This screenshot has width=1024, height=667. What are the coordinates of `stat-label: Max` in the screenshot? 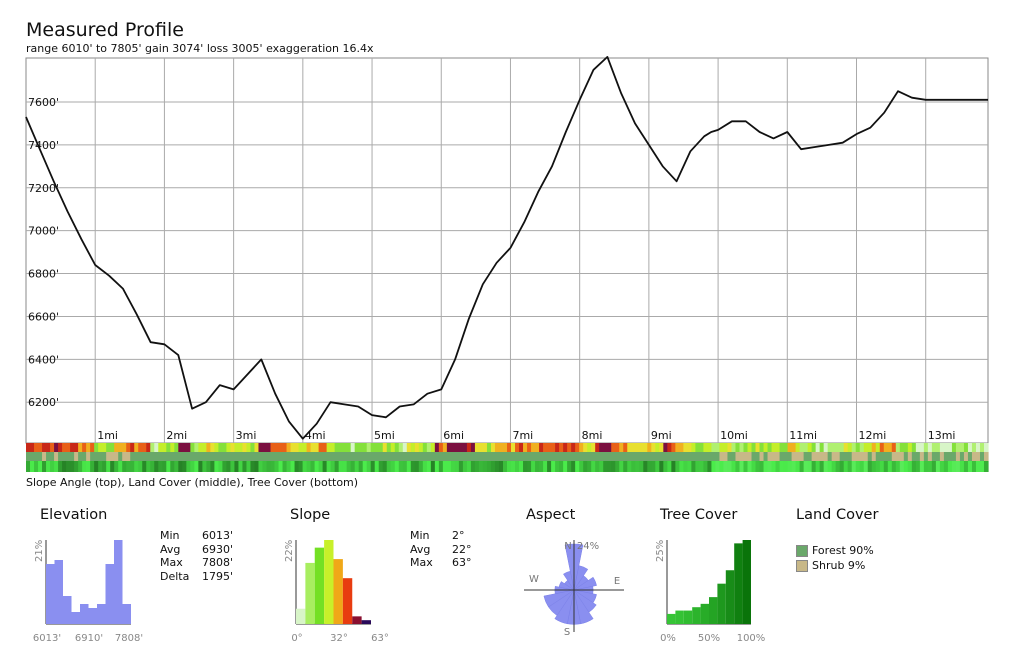 It's located at (421, 562).